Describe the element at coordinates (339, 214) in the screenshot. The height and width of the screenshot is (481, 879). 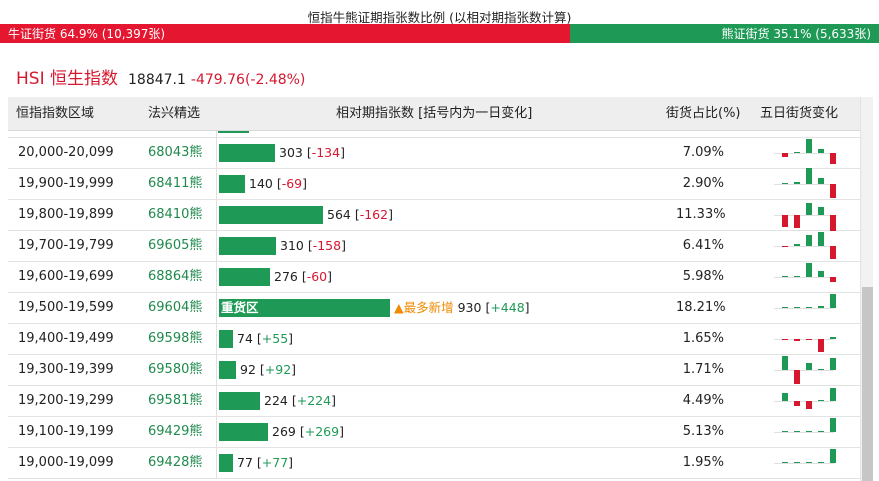
I see `contracts-number: 564` at that location.